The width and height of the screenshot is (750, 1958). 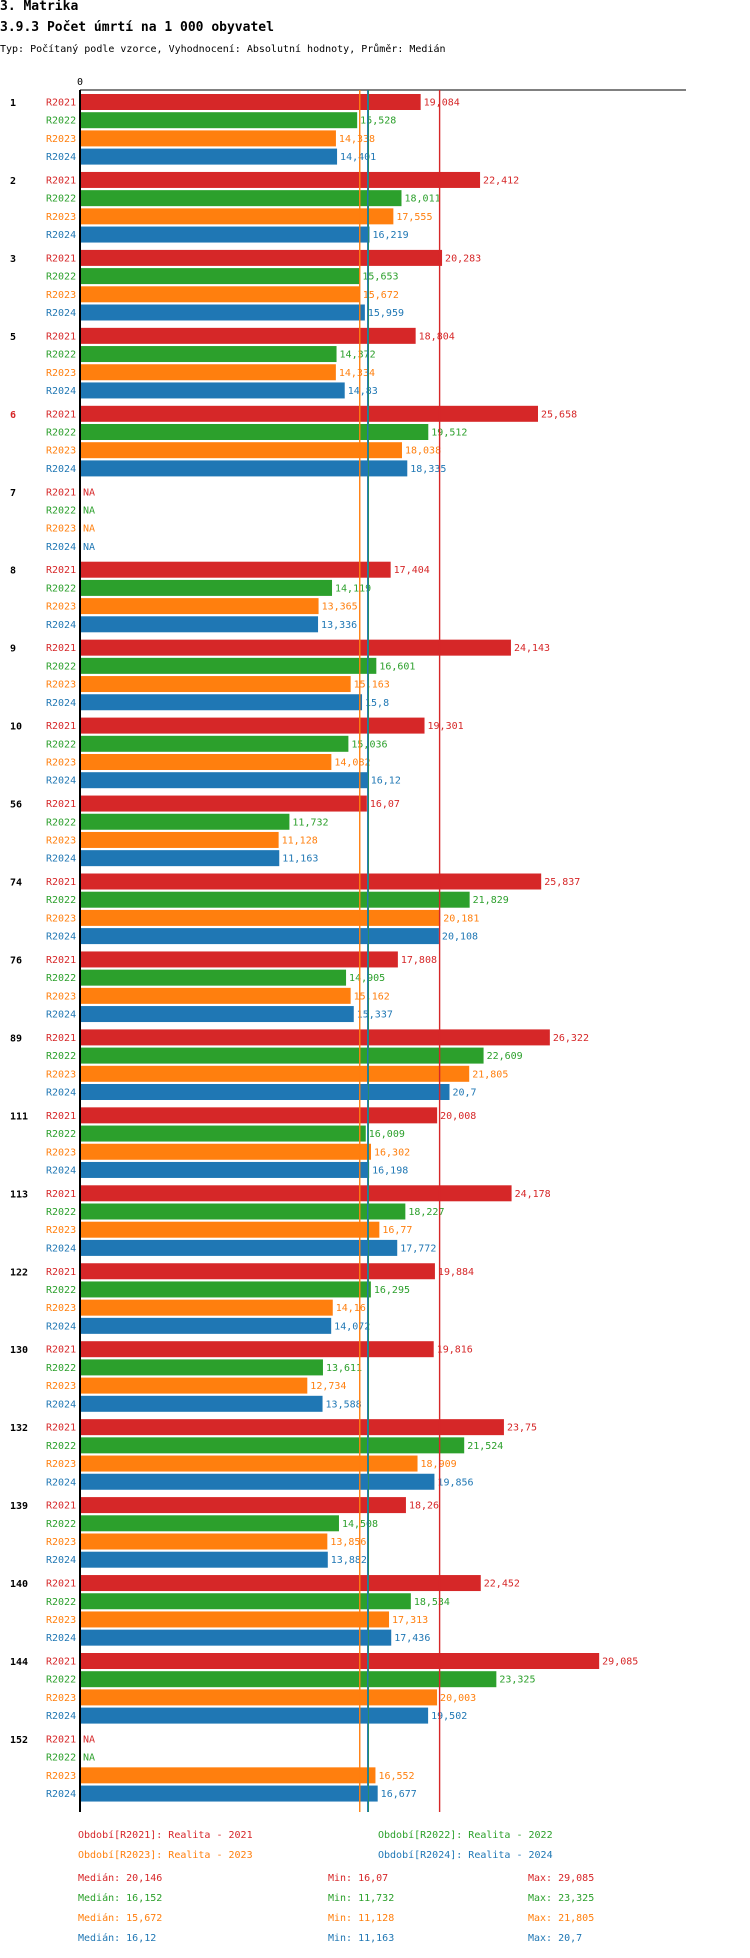 I want to click on value-label-74-r2022: 21,829, so click(x=491, y=900).